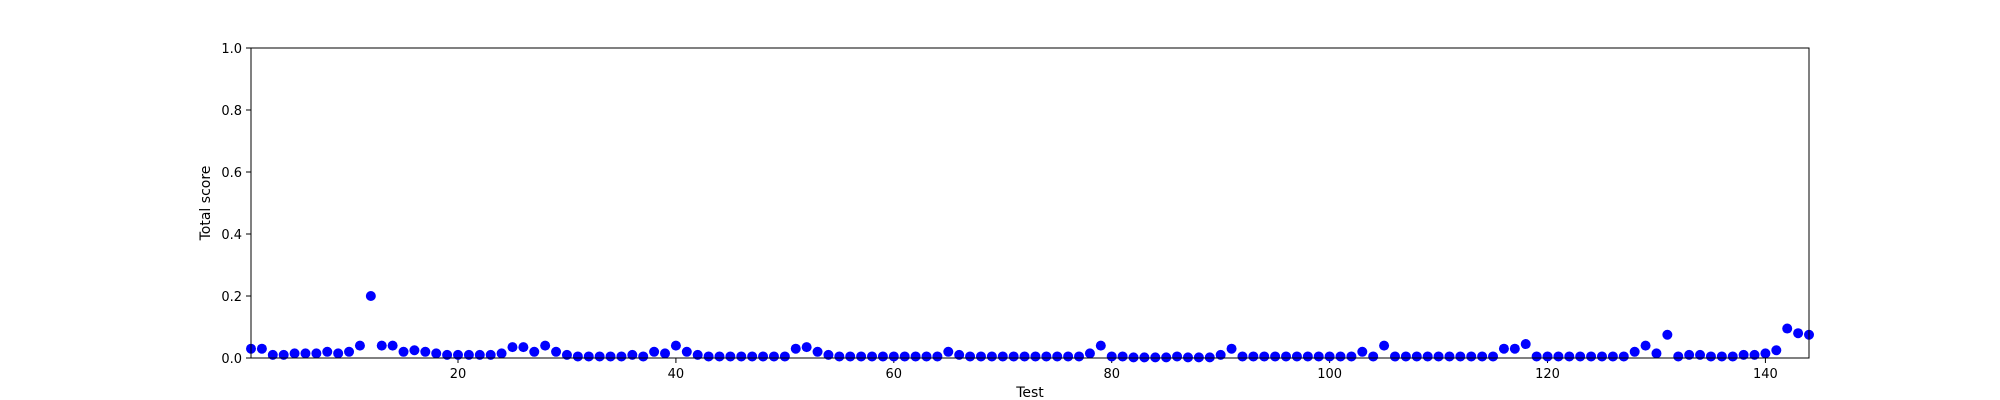 This screenshot has height=400, width=2000. What do you see at coordinates (231, 359) in the screenshot?
I see `y-tick-label: 0.0` at bounding box center [231, 359].